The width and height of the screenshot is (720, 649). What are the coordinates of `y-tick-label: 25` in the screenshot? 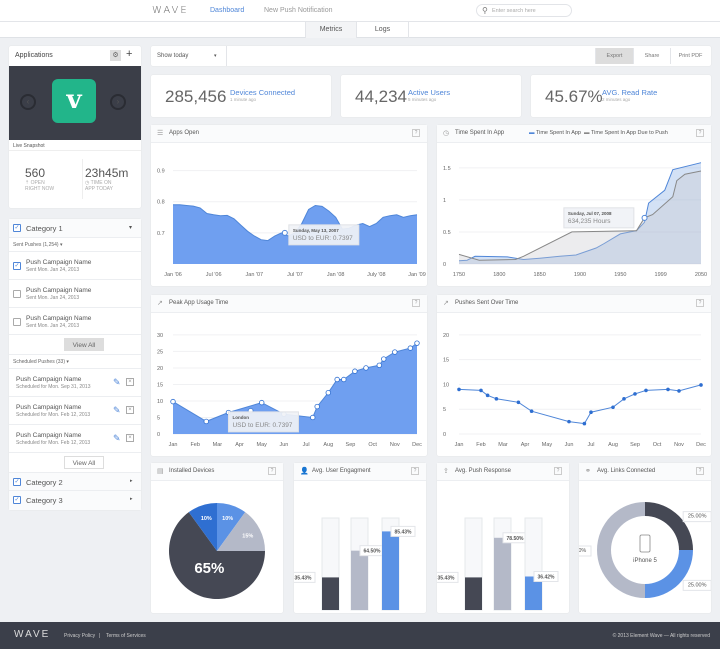 It's located at (160, 352).